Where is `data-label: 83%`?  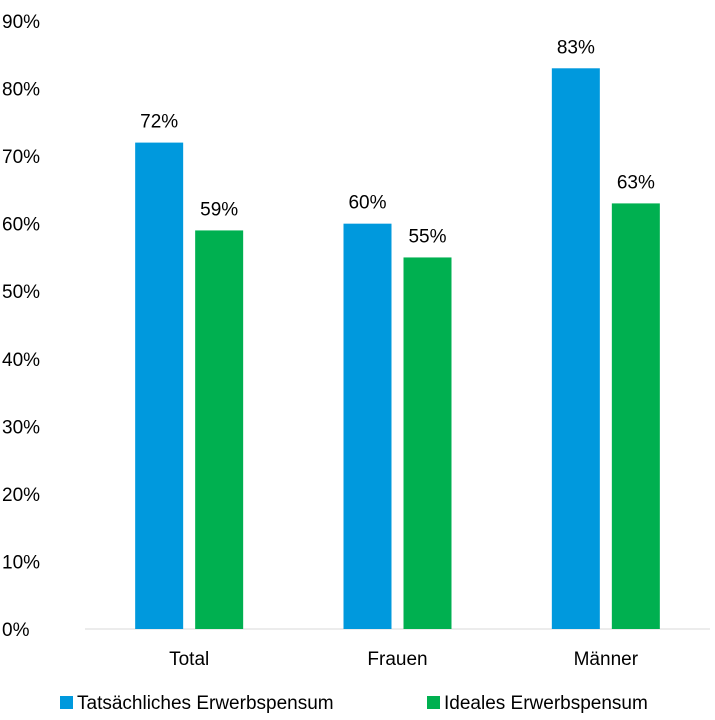 data-label: 83% is located at coordinates (576, 47).